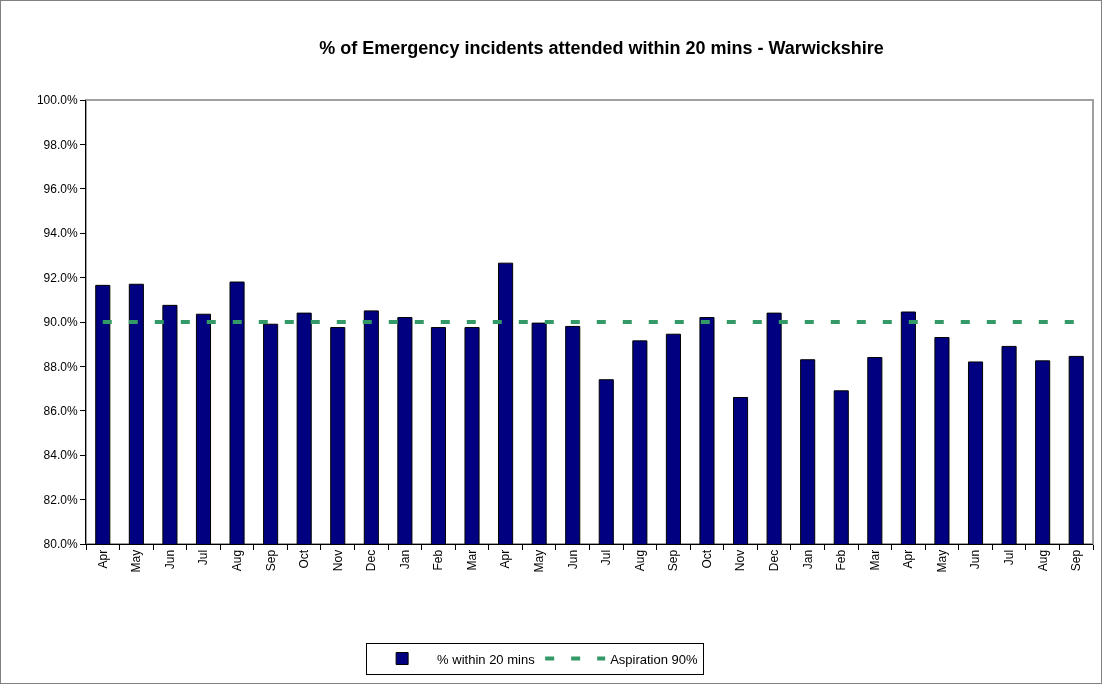 This screenshot has width=1102, height=684. Describe the element at coordinates (60, 411) in the screenshot. I see `y-tick-label: 86.0%` at that location.